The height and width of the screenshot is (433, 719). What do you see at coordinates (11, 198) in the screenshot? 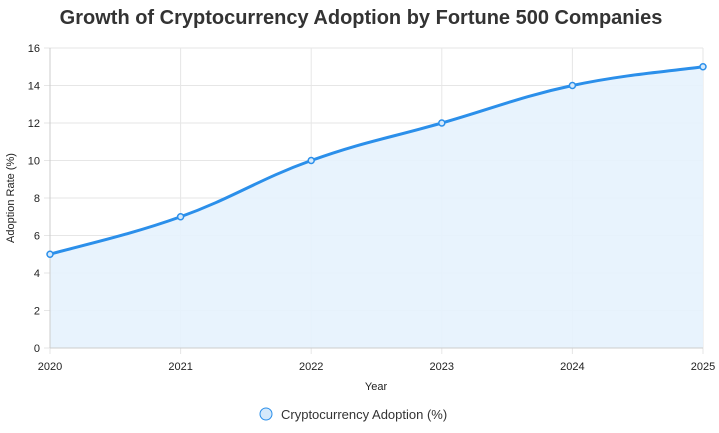
I see `y-axis-title: Adoption Rate (%)` at bounding box center [11, 198].